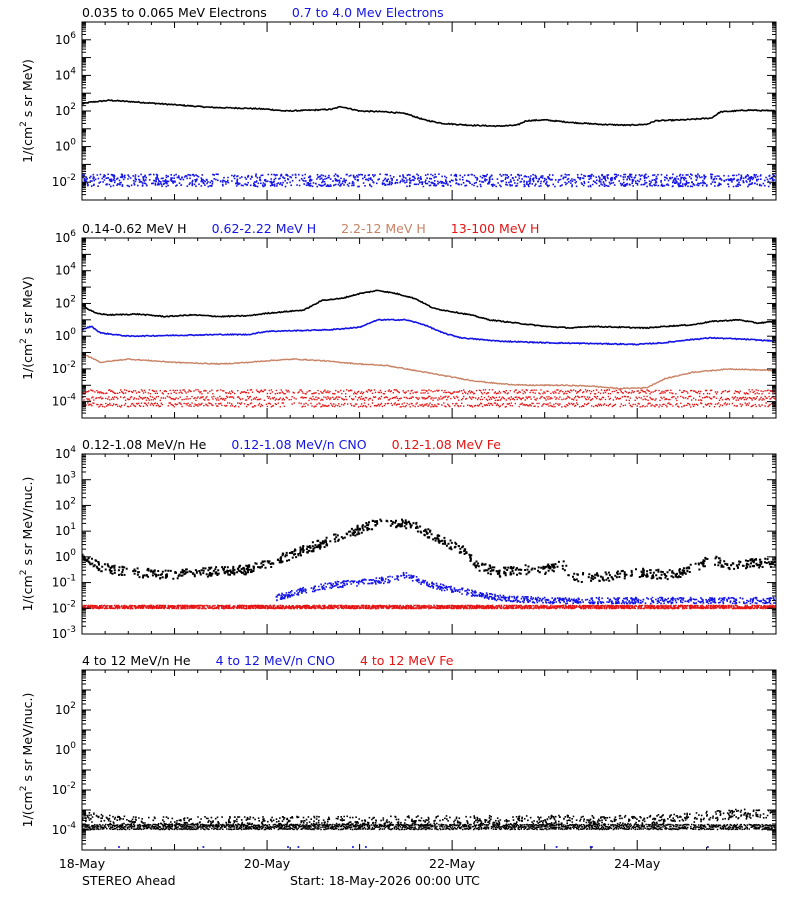 The height and width of the screenshot is (900, 800). Describe the element at coordinates (394, 660) in the screenshot. I see `legend-entry: 4 to 12 MeV Fe` at that location.